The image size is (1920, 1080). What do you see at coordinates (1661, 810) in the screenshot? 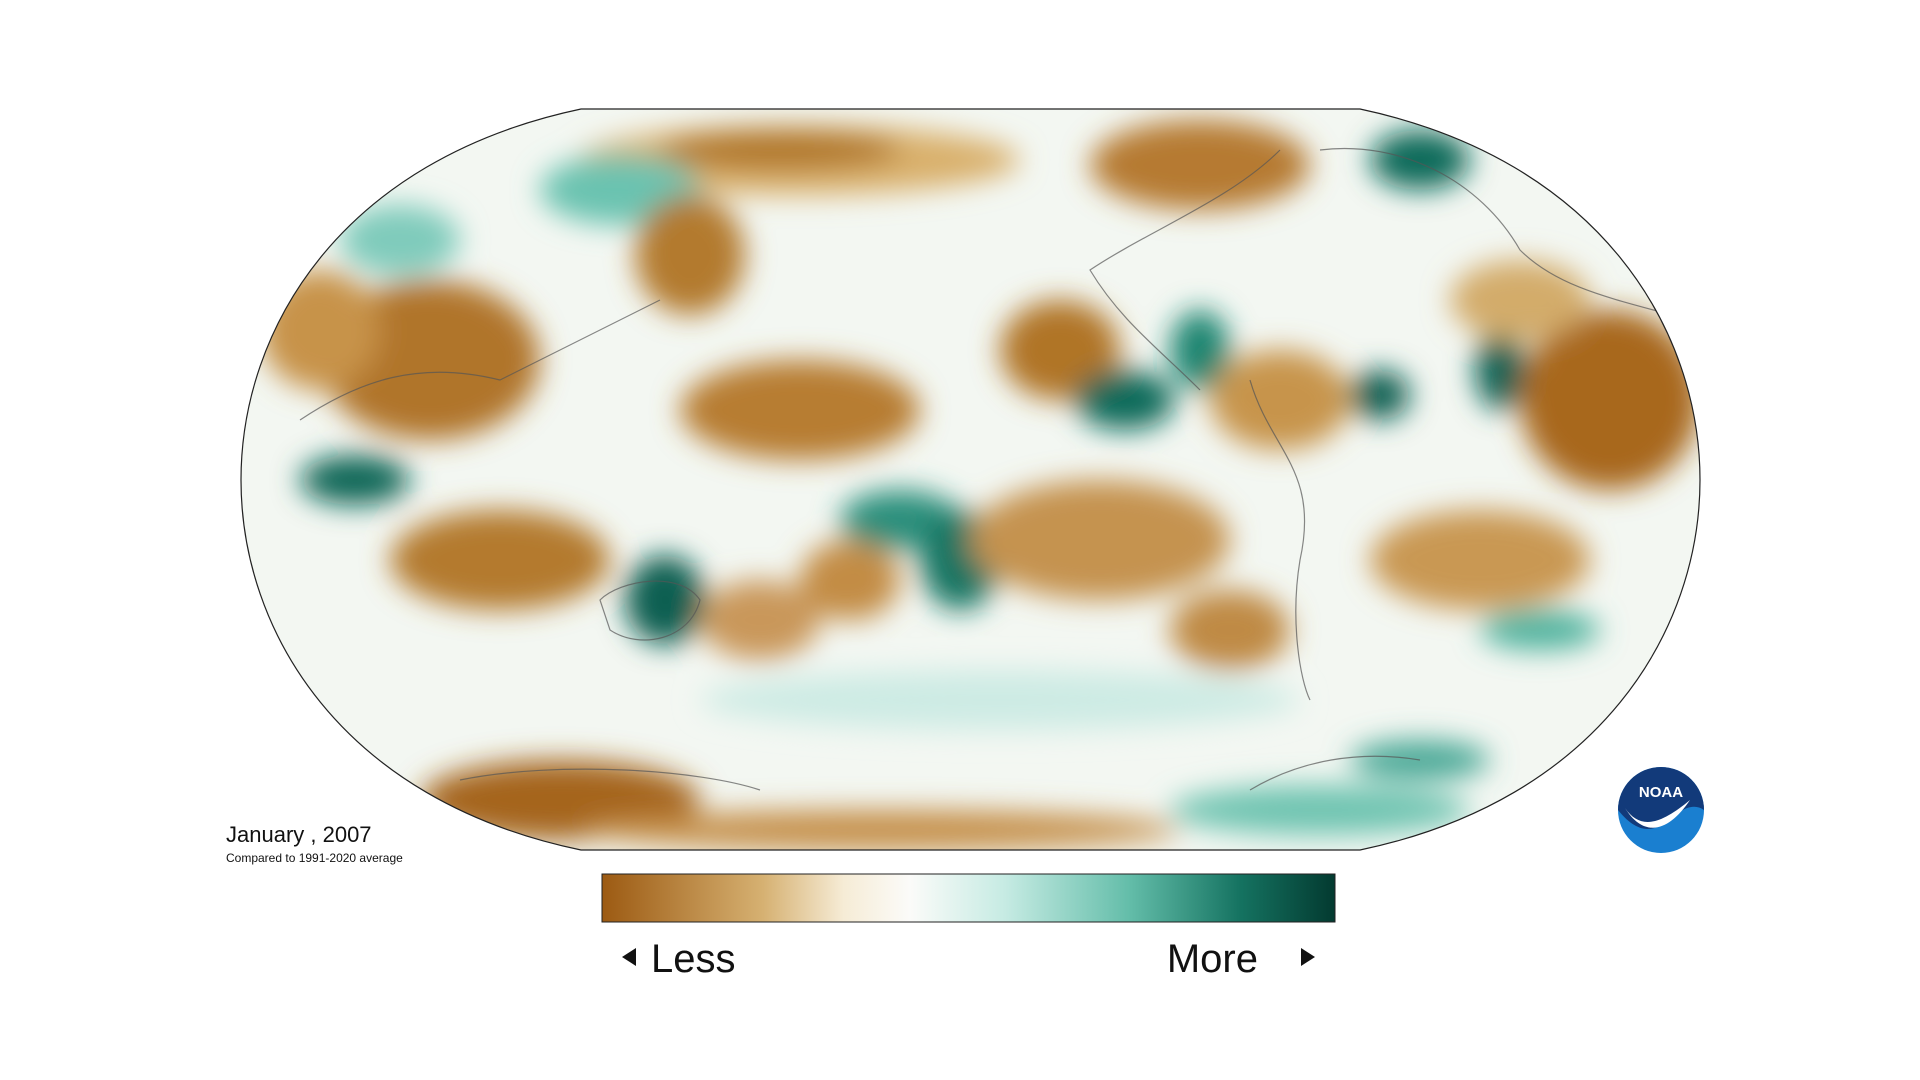
I see `noaa-logo: NOAA` at bounding box center [1661, 810].